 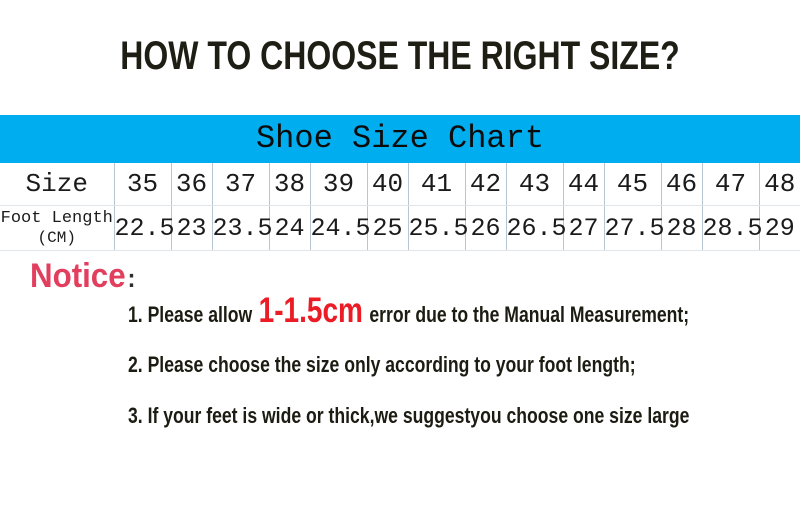 I want to click on size-cell: 37, so click(x=240, y=184).